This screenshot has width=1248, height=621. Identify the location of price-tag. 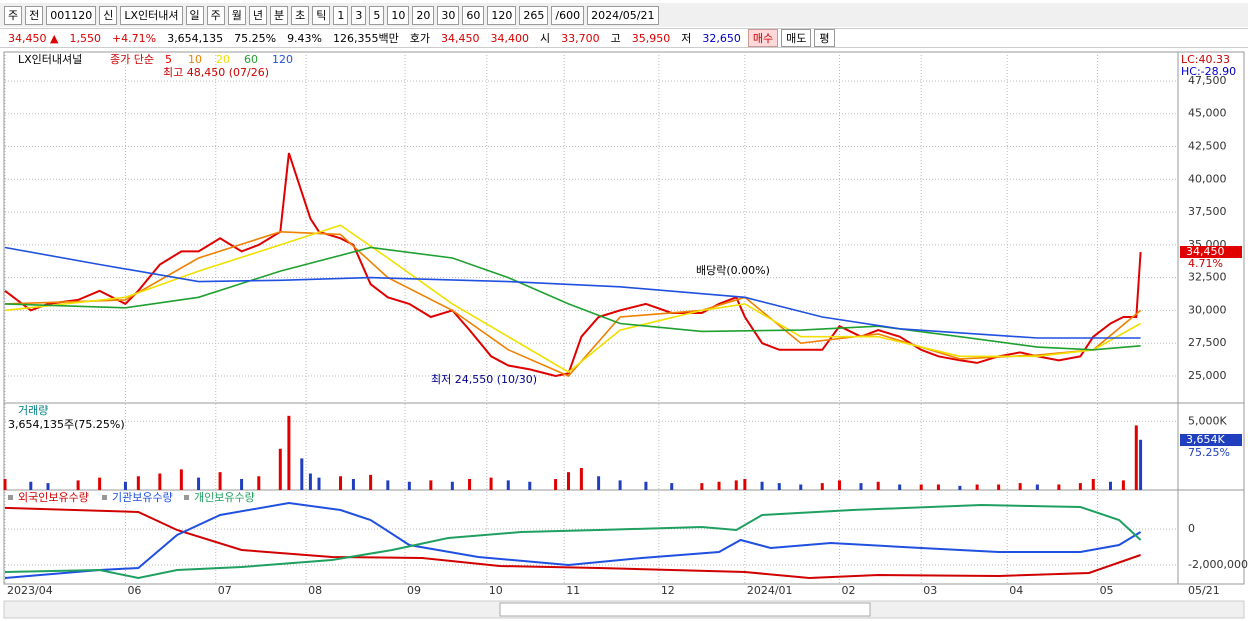
(1211, 252).